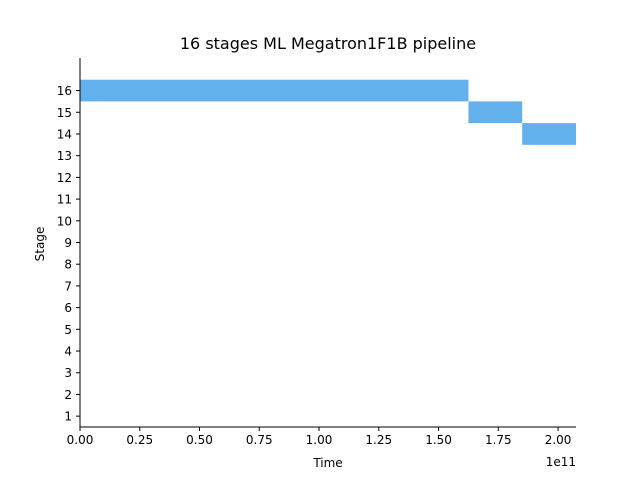 This screenshot has height=480, width=640. I want to click on y-tick-label: 1, so click(68, 417).